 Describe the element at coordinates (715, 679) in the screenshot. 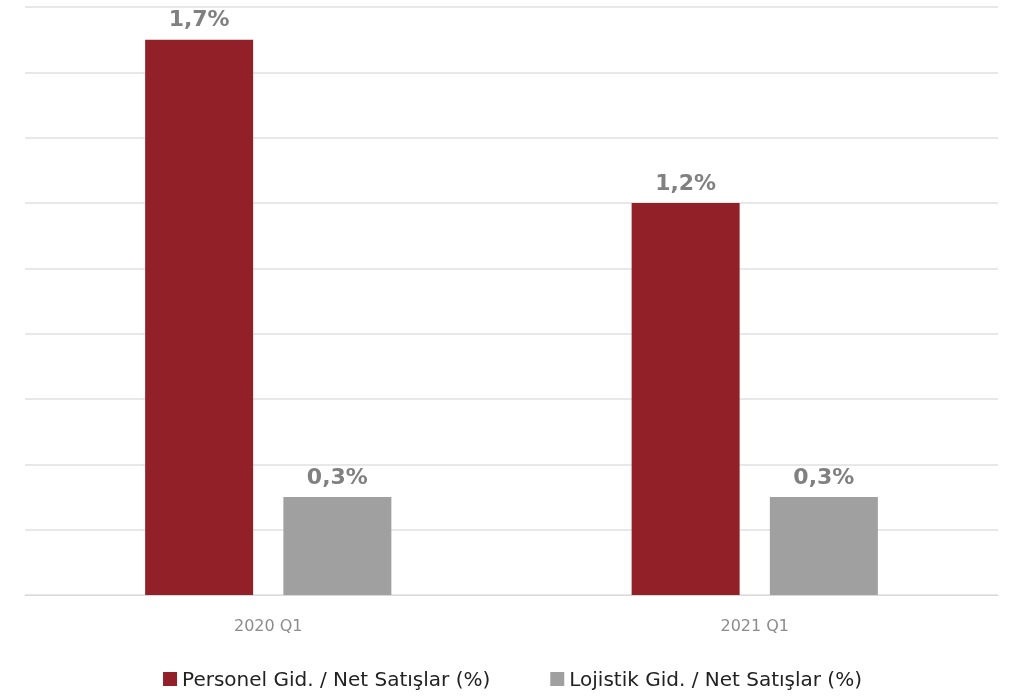

I see `legend-label: Lojistik Gid. / Net Satışlar (%)` at that location.